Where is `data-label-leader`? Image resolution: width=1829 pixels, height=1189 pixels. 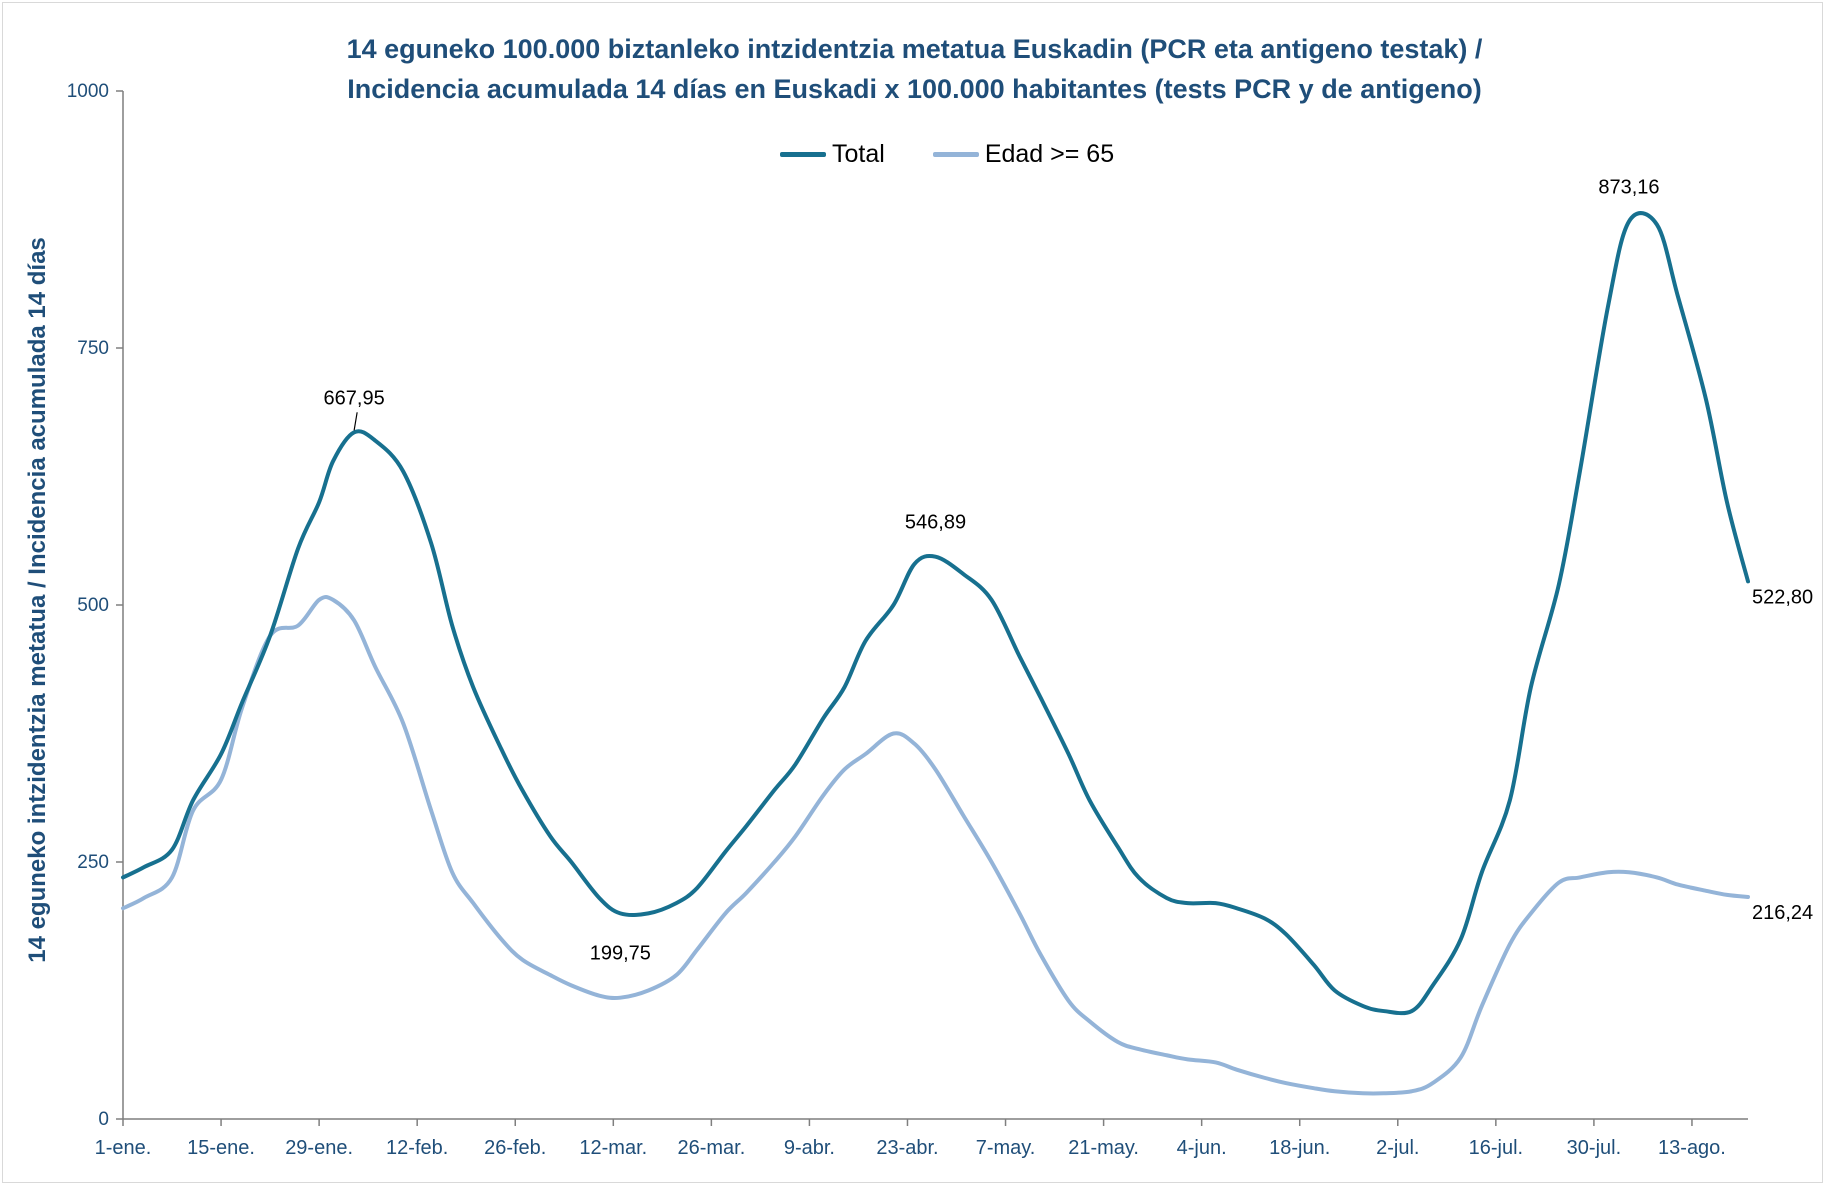 data-label-leader is located at coordinates (355, 421).